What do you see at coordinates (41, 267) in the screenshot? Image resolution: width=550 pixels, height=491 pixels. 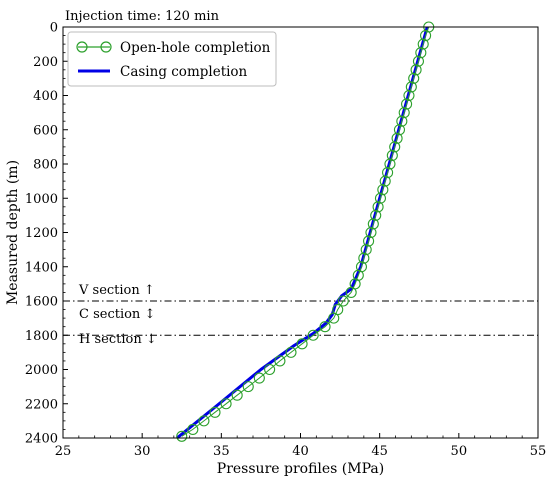 I see `y-tick-label: 1400` at bounding box center [41, 267].